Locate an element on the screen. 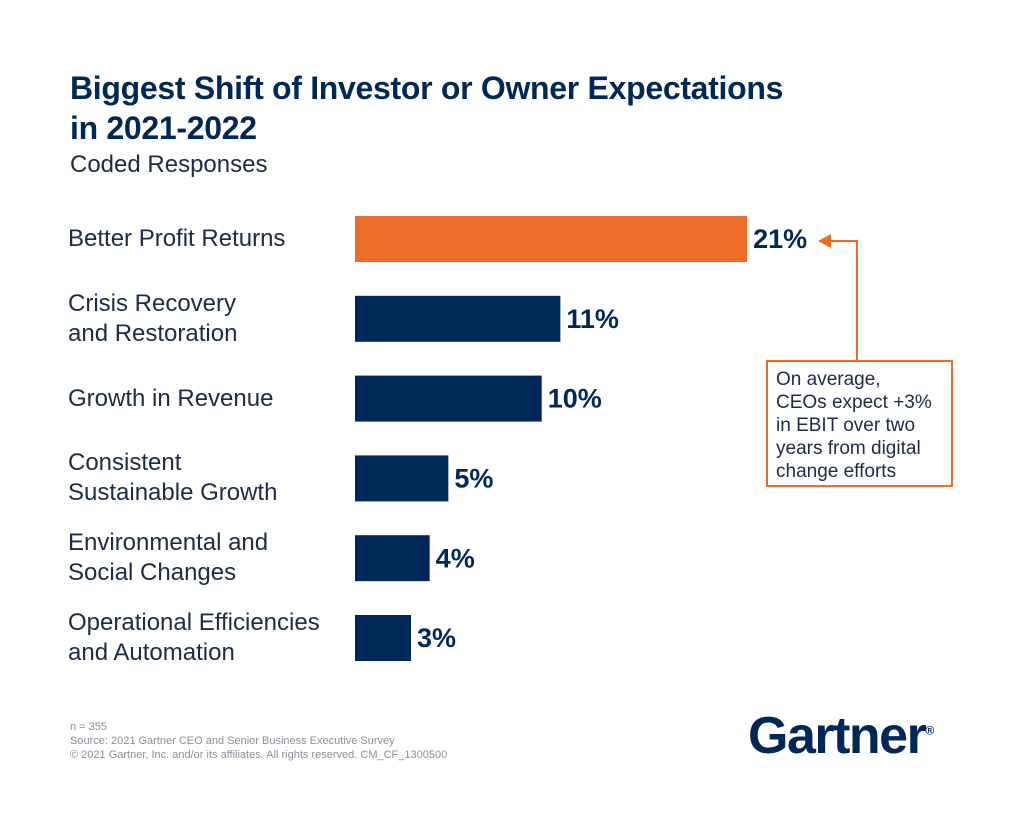  value-label: 21% is located at coordinates (780, 239).